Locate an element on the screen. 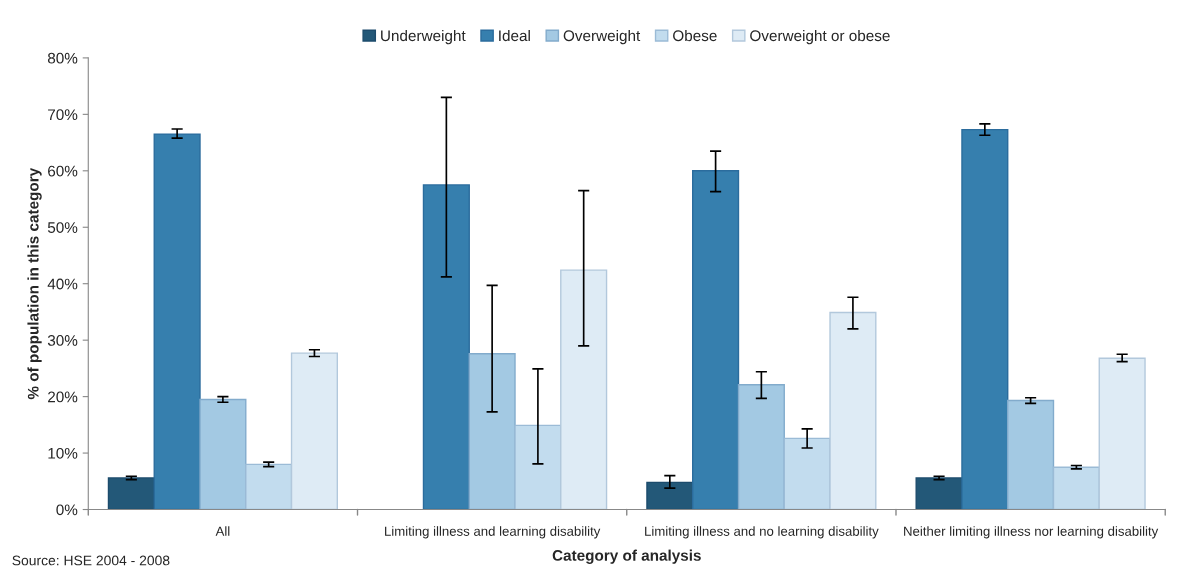 This screenshot has height=579, width=1177. x-tick-label: Limiting illness and learning disability is located at coordinates (493, 532).